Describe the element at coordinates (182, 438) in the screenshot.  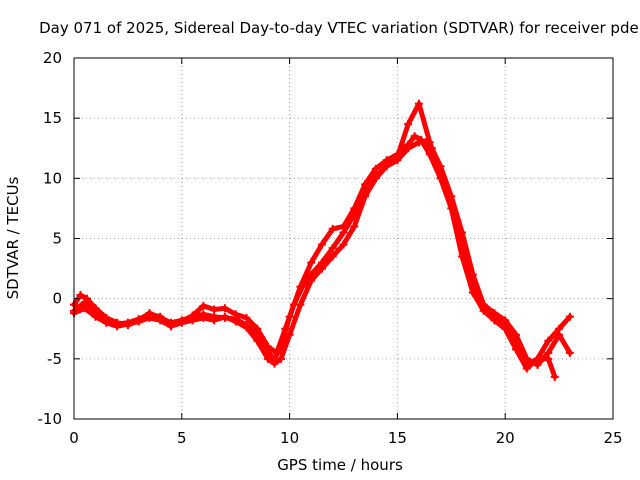
I see `x-tick-label: 5` at that location.